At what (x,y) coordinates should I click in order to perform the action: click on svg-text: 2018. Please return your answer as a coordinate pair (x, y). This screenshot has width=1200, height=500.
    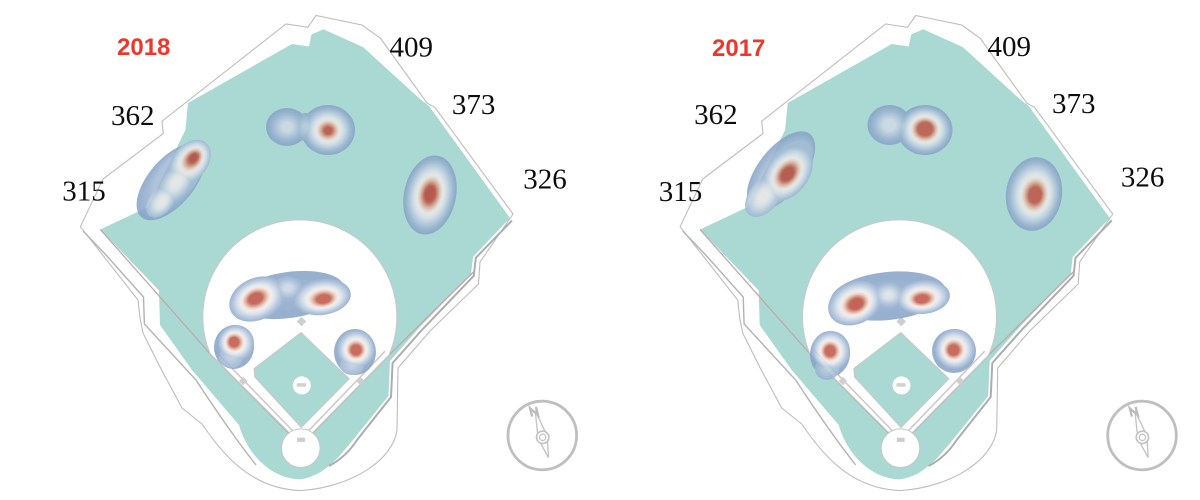
    Looking at the image, I should click on (143, 47).